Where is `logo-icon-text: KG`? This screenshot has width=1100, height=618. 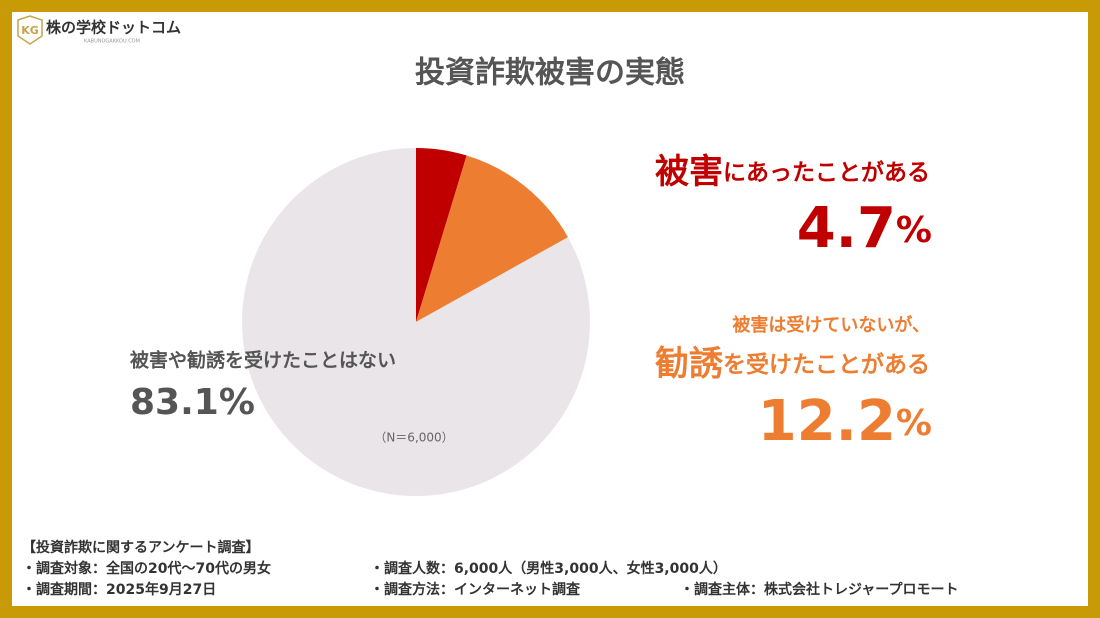
logo-icon-text: KG is located at coordinates (30, 30).